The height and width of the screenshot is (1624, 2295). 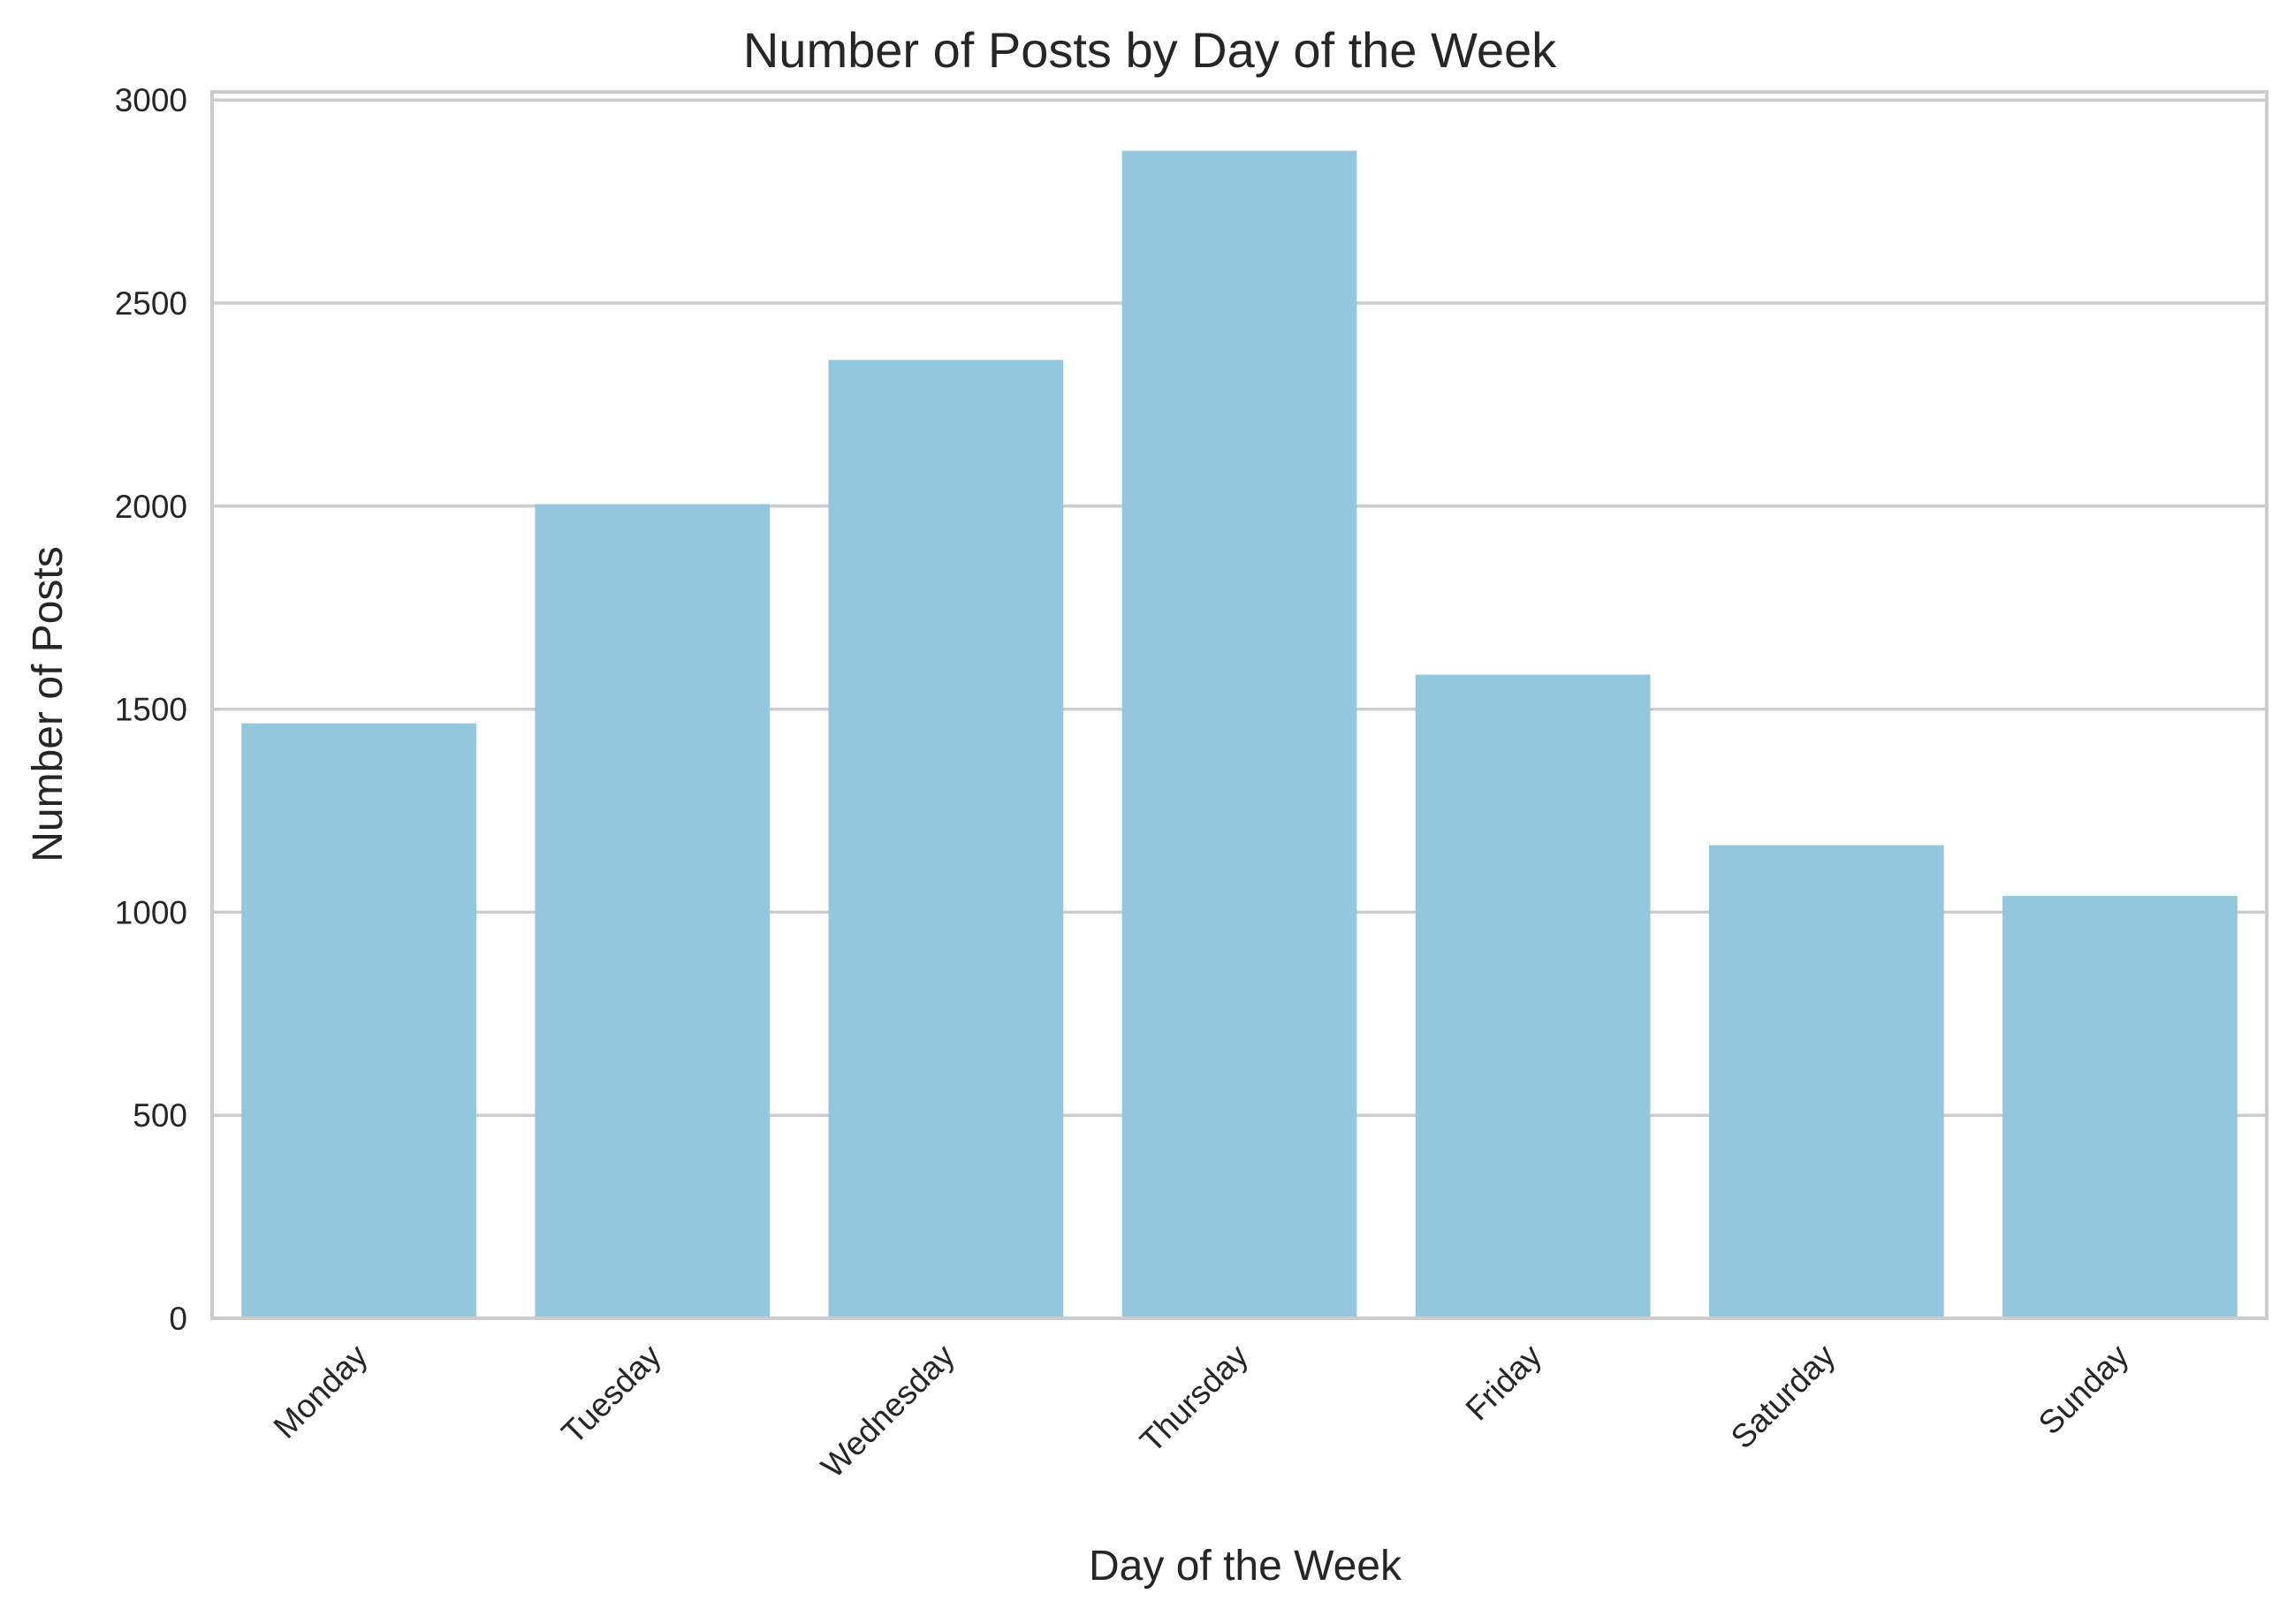 I want to click on y-tick-label-2000: 2000, so click(x=151, y=507).